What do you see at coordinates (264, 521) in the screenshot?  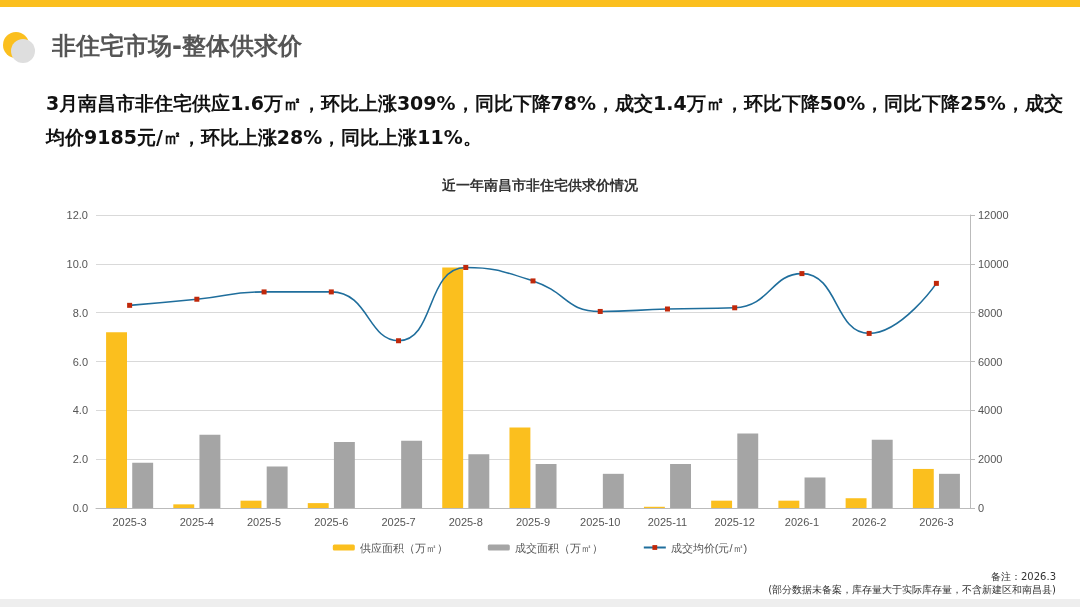 I see `x-tick-label: 2025-5` at bounding box center [264, 521].